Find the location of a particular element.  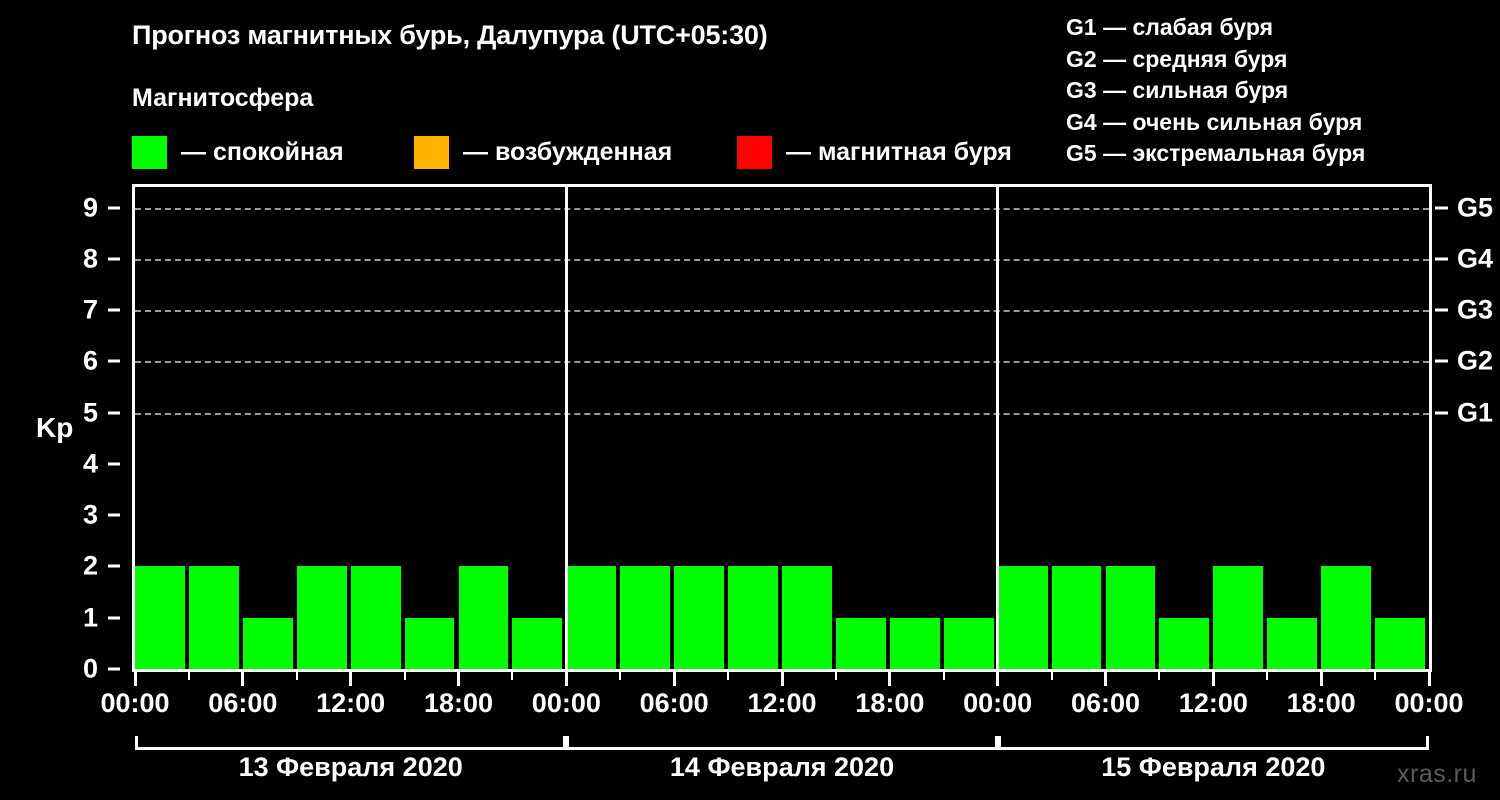

g-tick-mark-g4 is located at coordinates (1441, 259).